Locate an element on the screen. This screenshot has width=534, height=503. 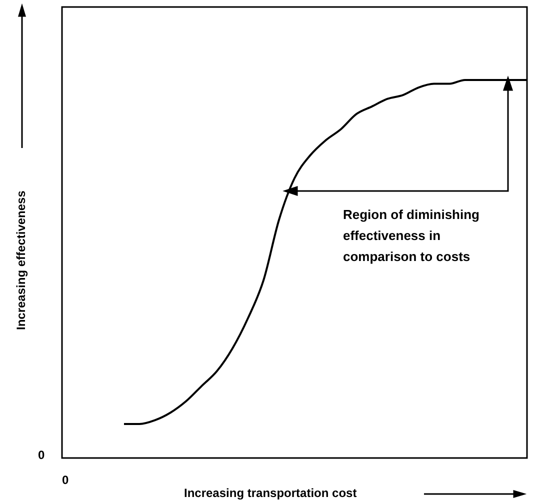
annotation: Region of diminishing effectiveness in comparison to costs is located at coordinates (411, 236).